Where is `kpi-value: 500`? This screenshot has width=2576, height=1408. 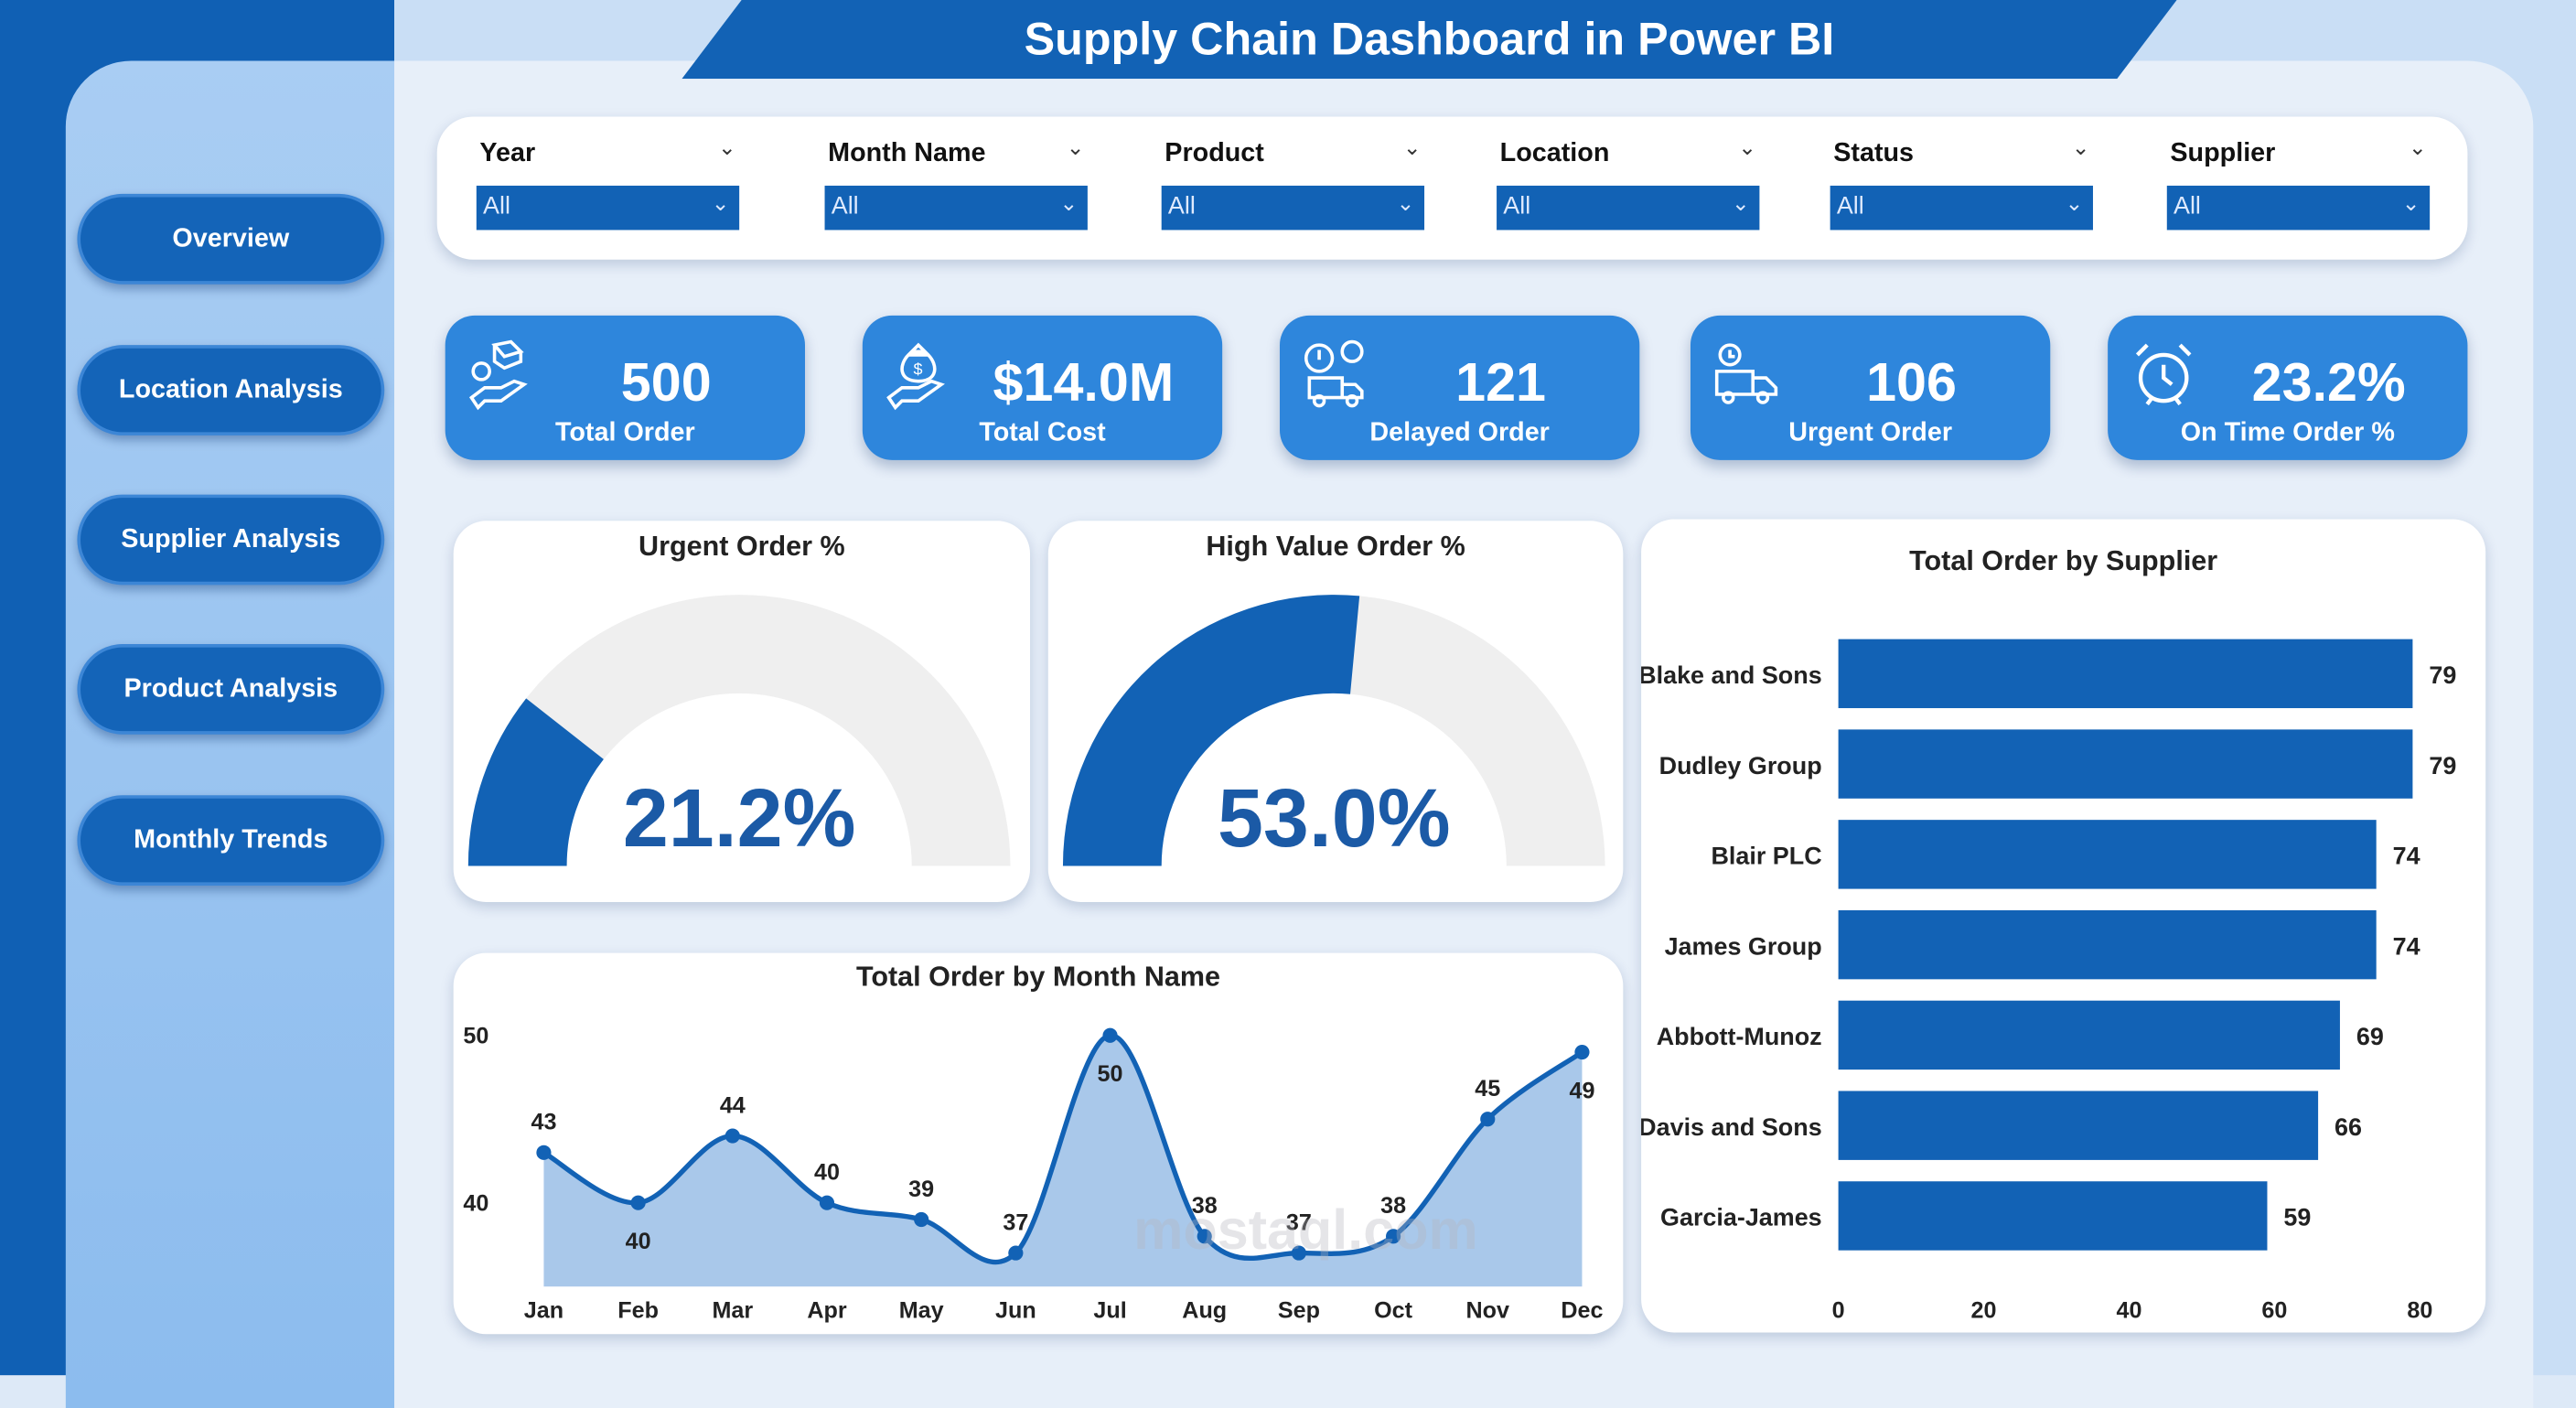
kpi-value: 500 is located at coordinates (666, 382).